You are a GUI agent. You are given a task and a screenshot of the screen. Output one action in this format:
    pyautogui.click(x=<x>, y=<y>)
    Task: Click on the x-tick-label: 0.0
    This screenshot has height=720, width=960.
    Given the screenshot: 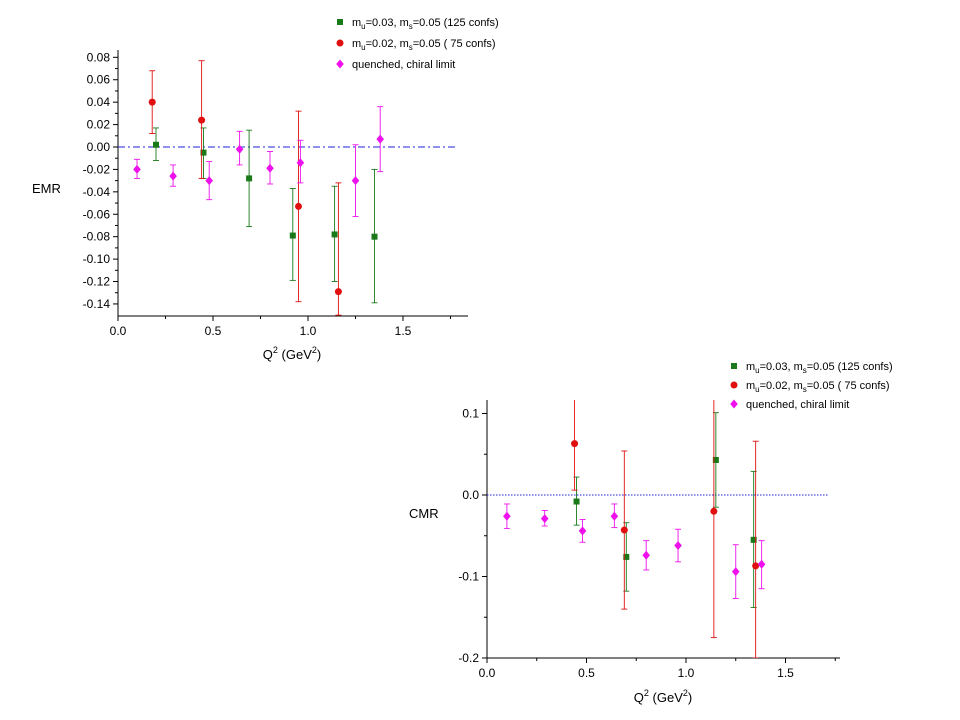 What is the action you would take?
    pyautogui.click(x=487, y=673)
    